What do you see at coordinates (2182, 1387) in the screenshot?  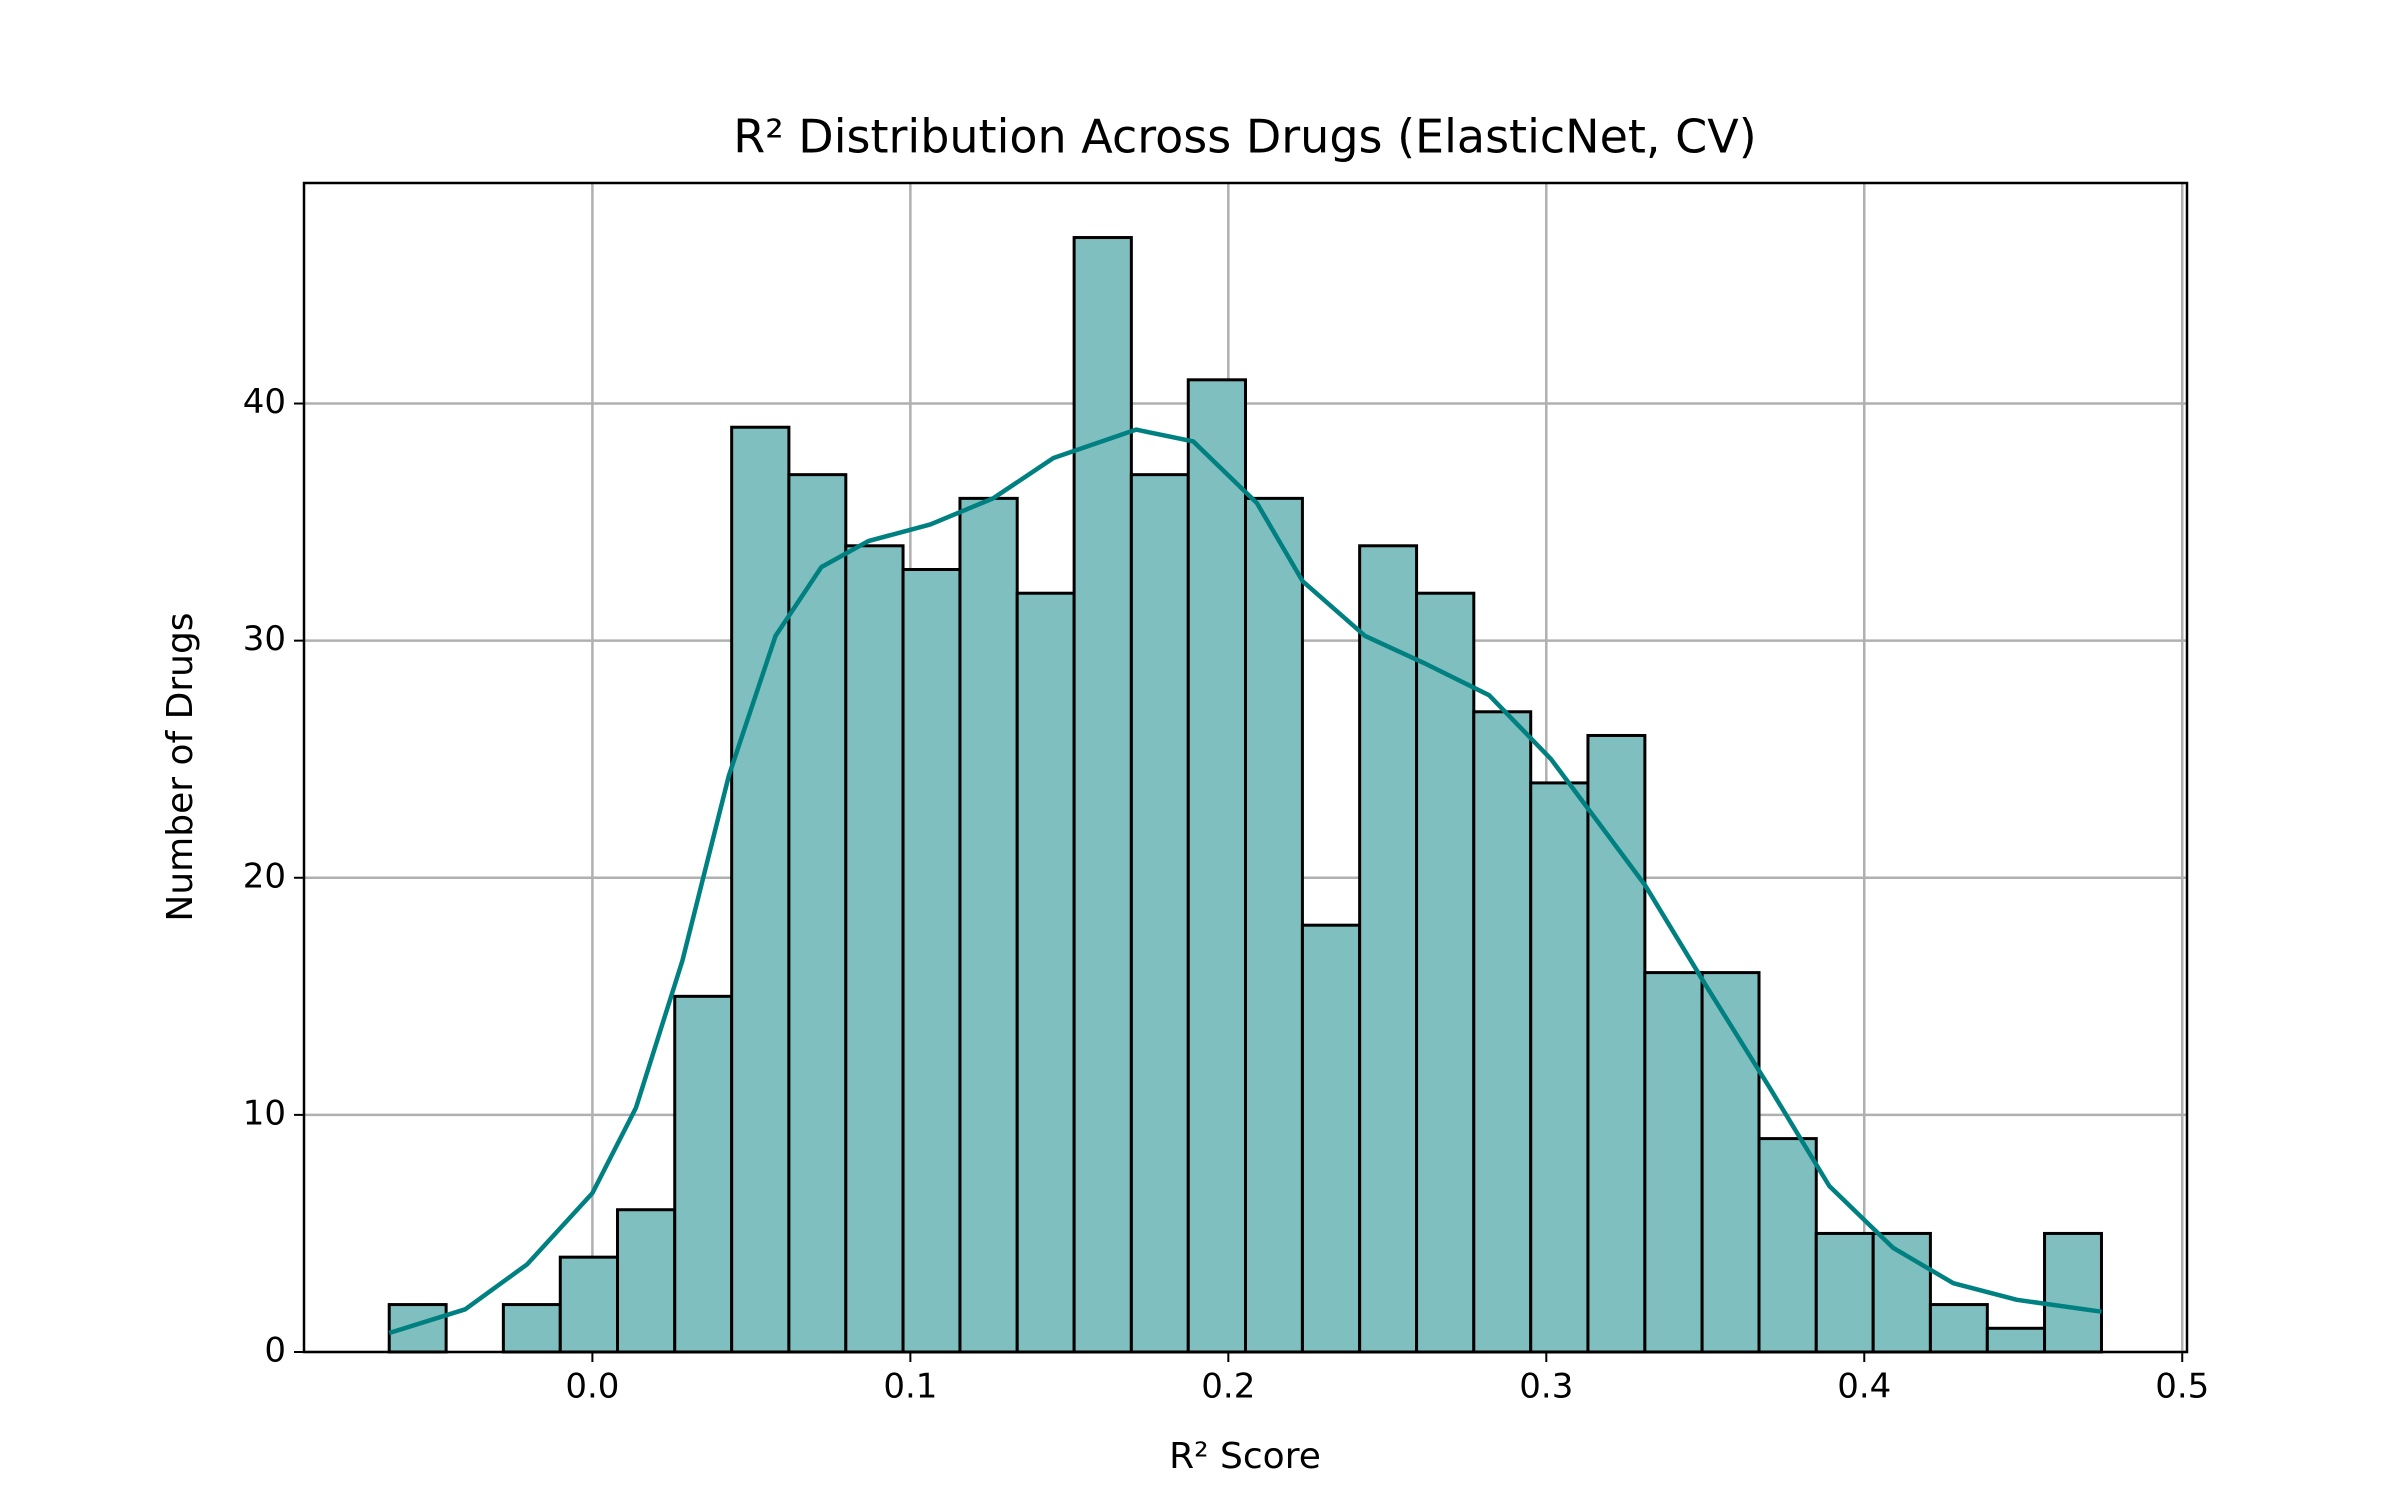 I see `x-tick-label: 0.5` at bounding box center [2182, 1387].